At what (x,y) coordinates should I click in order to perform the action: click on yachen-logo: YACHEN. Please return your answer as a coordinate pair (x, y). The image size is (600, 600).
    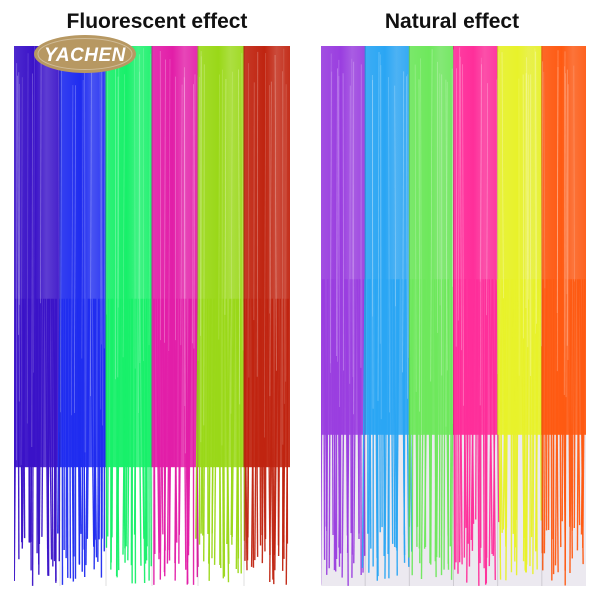
    Looking at the image, I should click on (85, 54).